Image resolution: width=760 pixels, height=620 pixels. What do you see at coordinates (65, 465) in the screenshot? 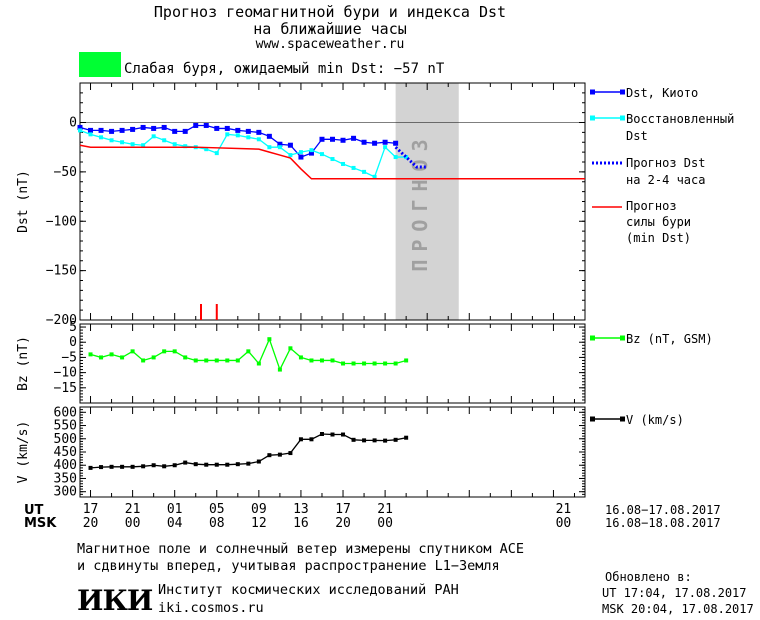
I see `y-tick-label-v: 400` at bounding box center [65, 465].